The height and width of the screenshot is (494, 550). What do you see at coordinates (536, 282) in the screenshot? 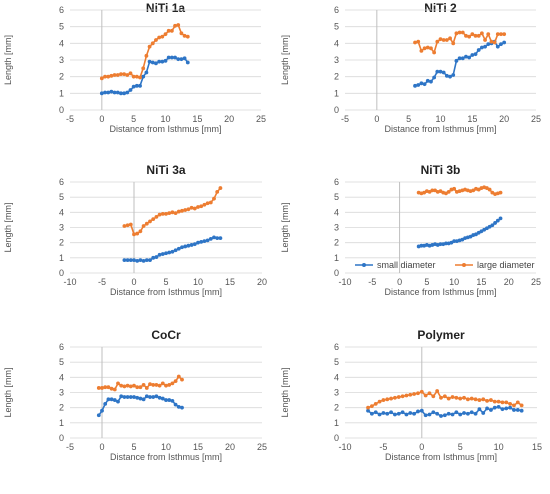
I see `x-tick-label: 25` at bounding box center [536, 282].